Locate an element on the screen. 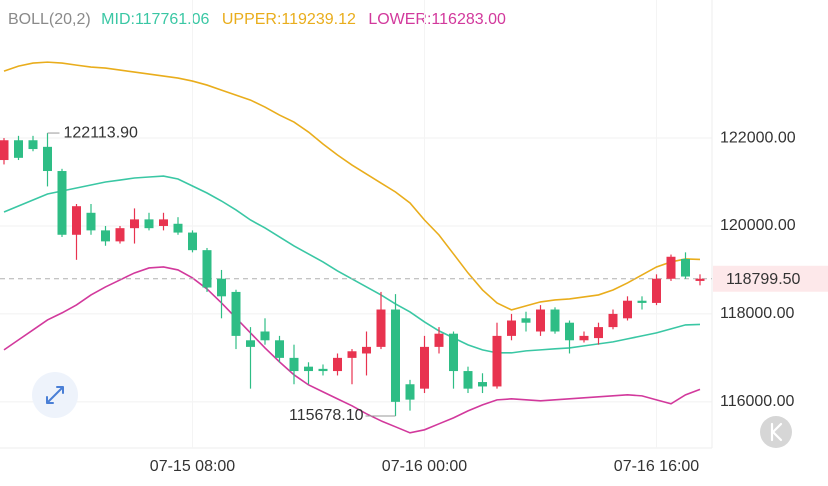 This screenshot has height=486, width=828. k-button is located at coordinates (776, 432).